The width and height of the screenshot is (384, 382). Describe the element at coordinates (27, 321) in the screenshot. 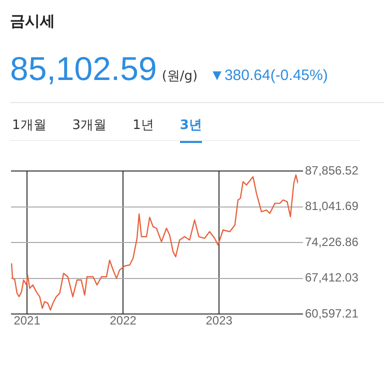

I see `x-tick-label: 2021` at that location.